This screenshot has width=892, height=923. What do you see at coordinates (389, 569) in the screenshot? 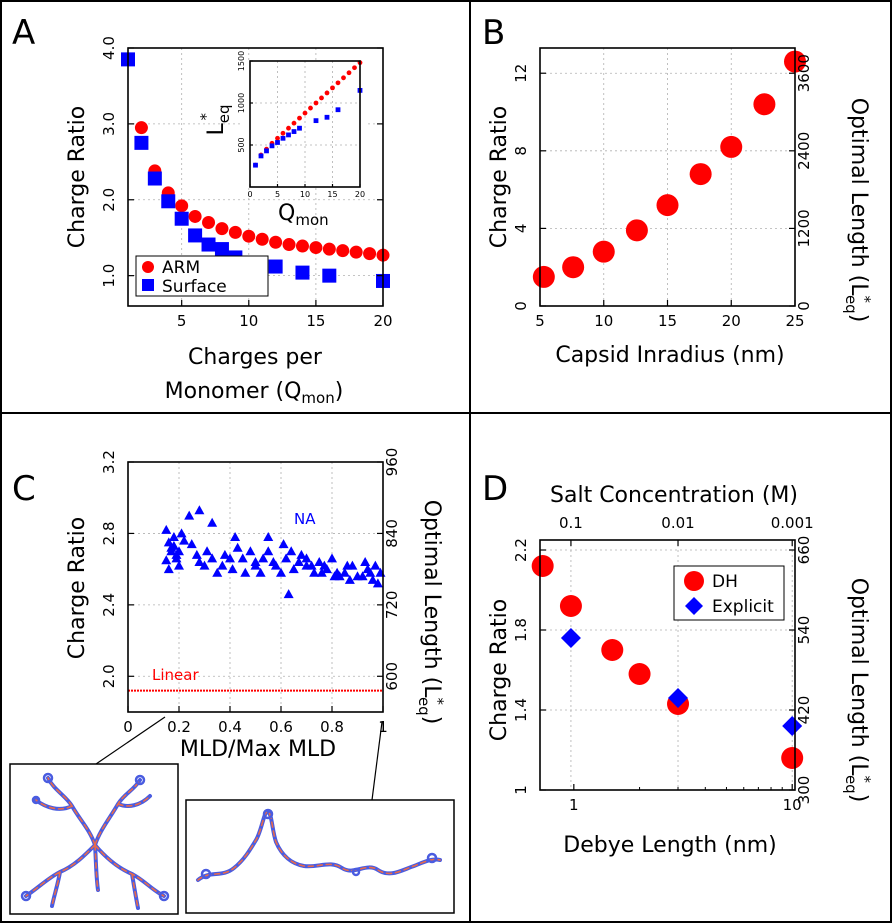
I see `panel-c-y2-ticks: 600 720 840 960` at bounding box center [389, 569].